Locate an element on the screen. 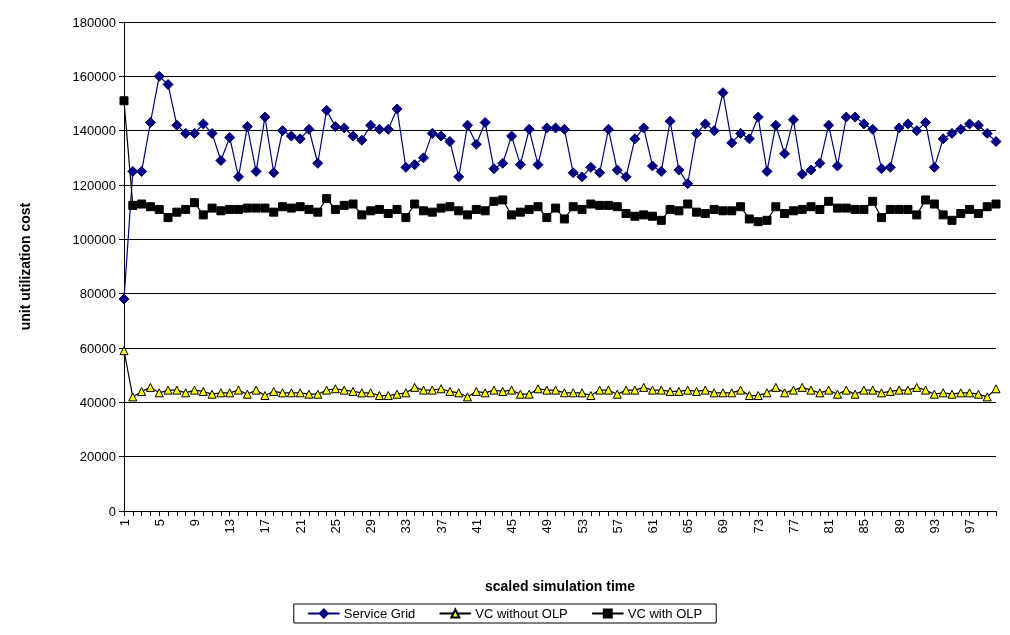 This screenshot has height=635, width=1010. x-tick-label: 33 is located at coordinates (406, 526).